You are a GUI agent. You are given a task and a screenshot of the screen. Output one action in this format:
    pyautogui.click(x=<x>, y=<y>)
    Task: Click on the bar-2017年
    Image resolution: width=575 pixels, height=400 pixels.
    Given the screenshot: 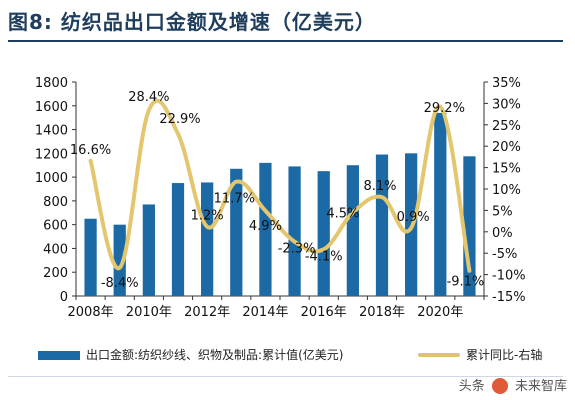 What is the action you would take?
    pyautogui.click(x=352, y=230)
    